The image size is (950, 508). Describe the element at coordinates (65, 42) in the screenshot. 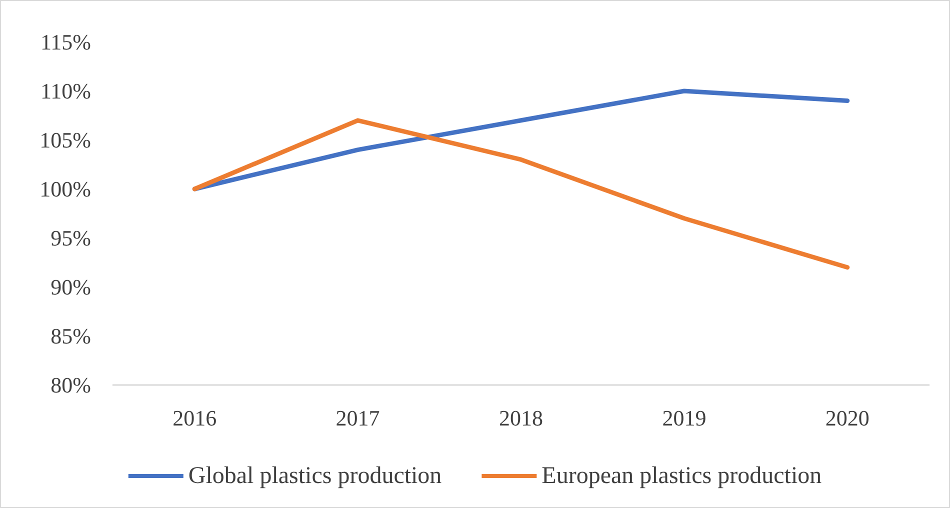

I see `y-tick-label: 115%` at that location.